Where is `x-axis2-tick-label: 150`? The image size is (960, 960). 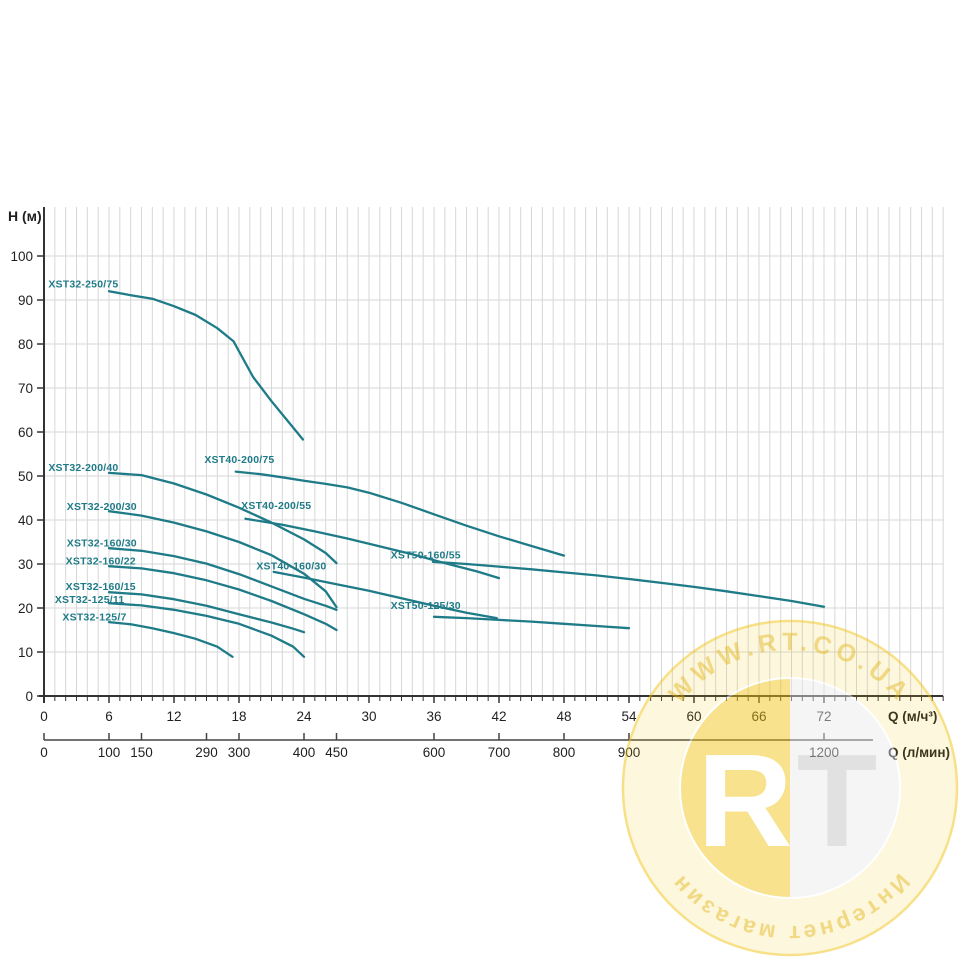 x-axis2-tick-label: 150 is located at coordinates (141, 752).